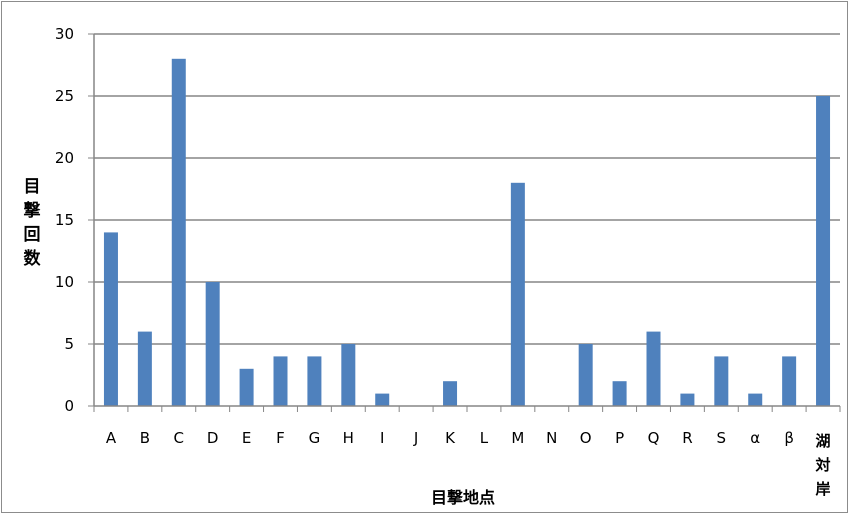  I want to click on y-axis-title-char: 撃, so click(32, 211).